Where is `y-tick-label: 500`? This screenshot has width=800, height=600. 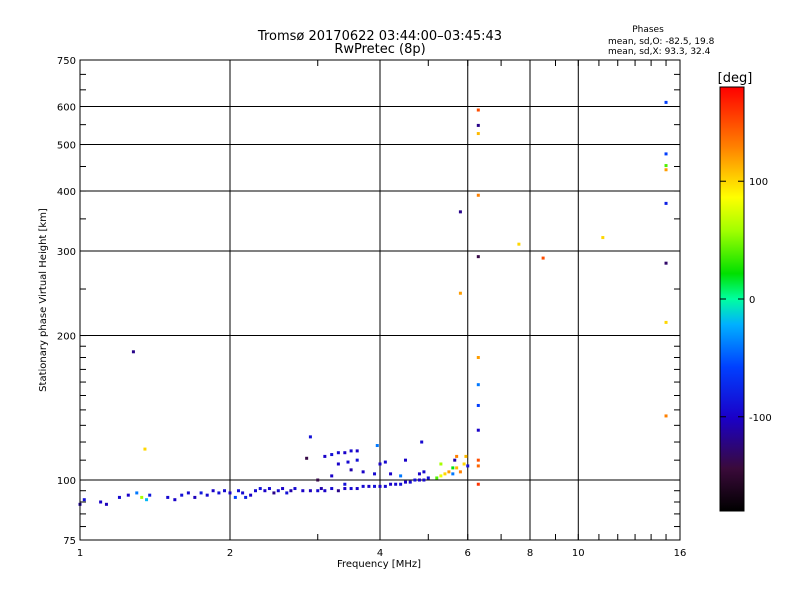 y-tick-label: 500 is located at coordinates (66, 146).